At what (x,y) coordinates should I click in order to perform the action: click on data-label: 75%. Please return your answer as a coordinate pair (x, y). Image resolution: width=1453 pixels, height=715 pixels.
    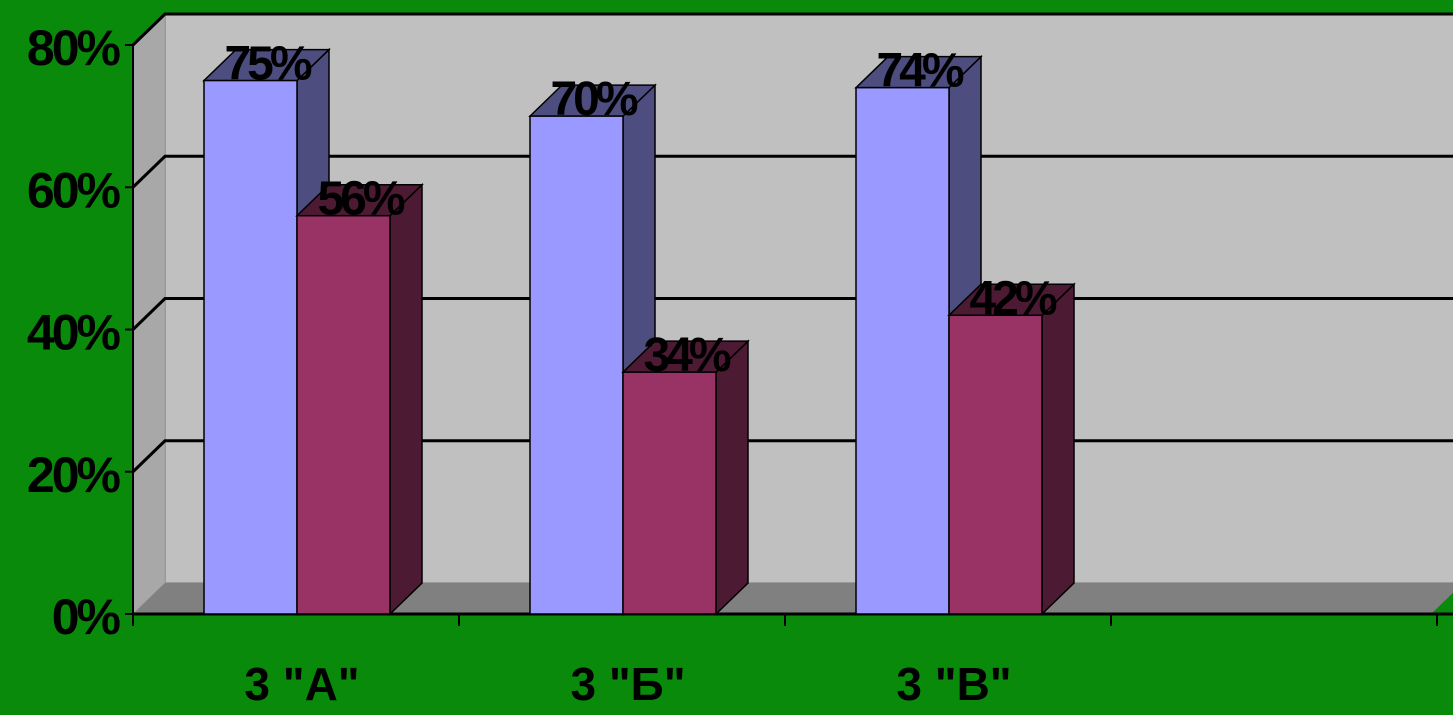
    Looking at the image, I should click on (267, 64).